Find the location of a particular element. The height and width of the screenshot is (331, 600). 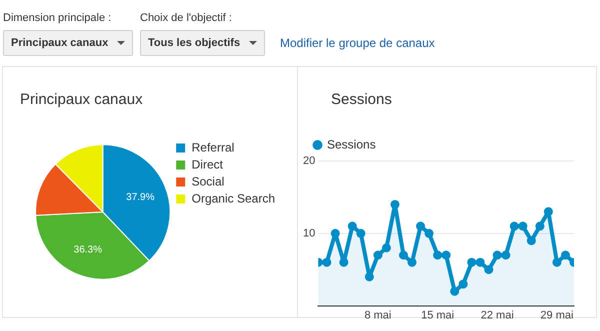

legend-label: Direct is located at coordinates (208, 164).